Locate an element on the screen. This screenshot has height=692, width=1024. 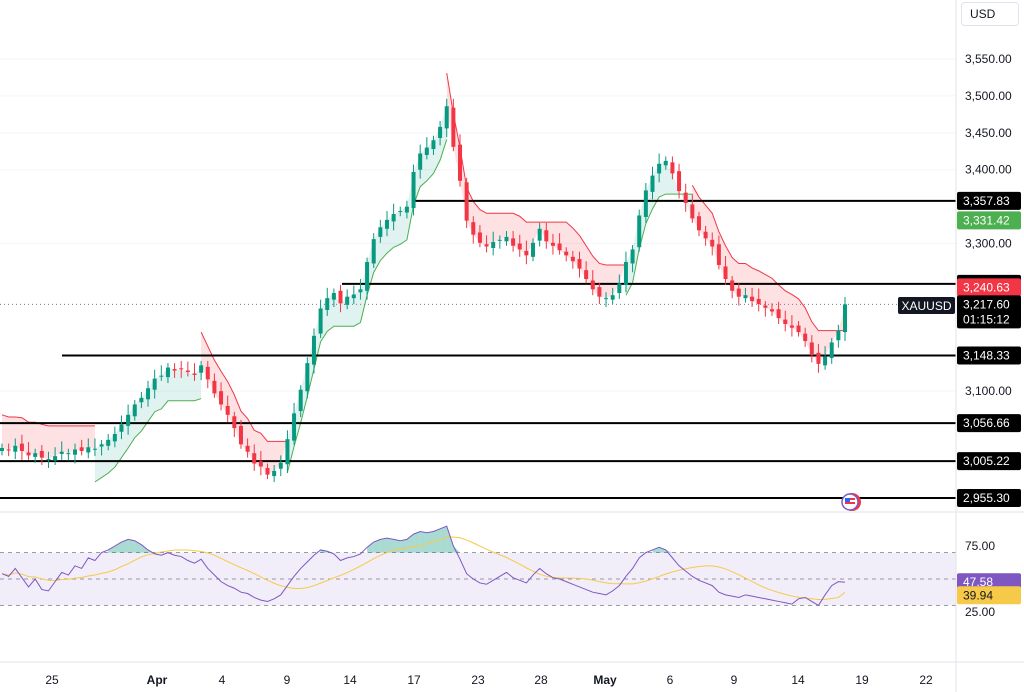
time-tick-label: 14 is located at coordinates (798, 680).